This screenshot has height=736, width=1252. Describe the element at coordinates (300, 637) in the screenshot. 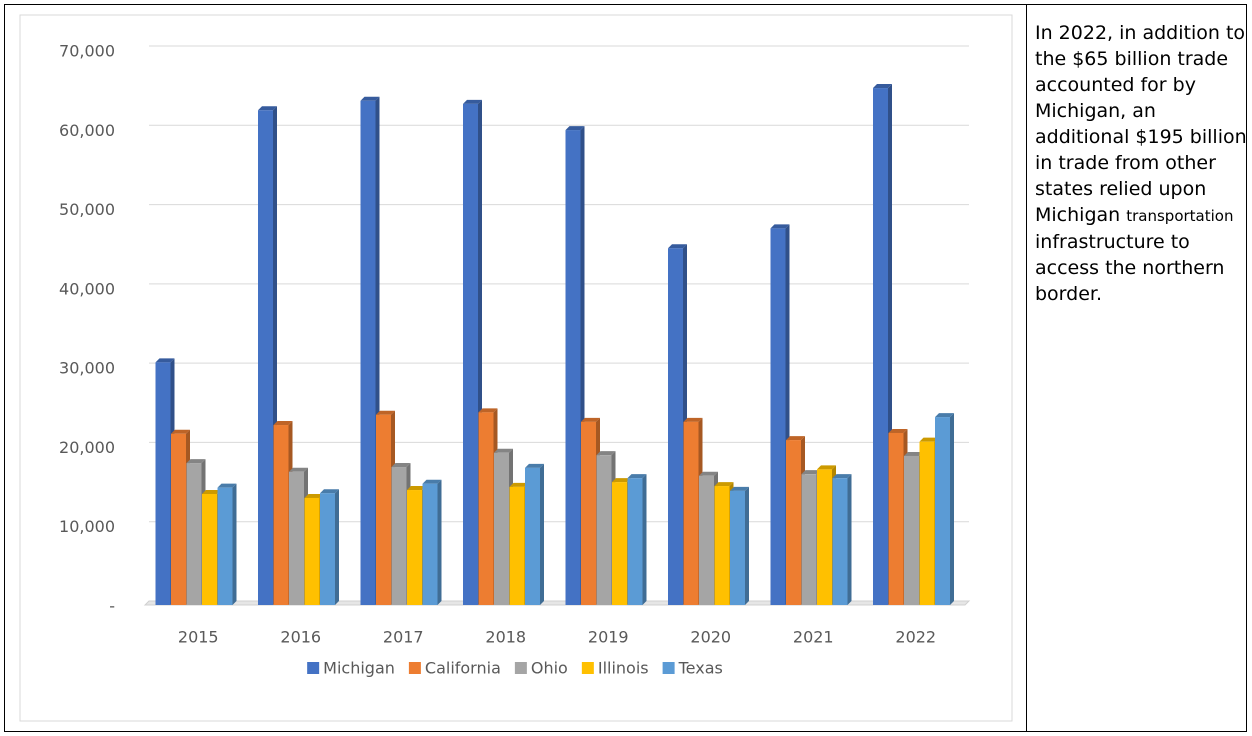

I see `x-tick-label: 2016` at that location.